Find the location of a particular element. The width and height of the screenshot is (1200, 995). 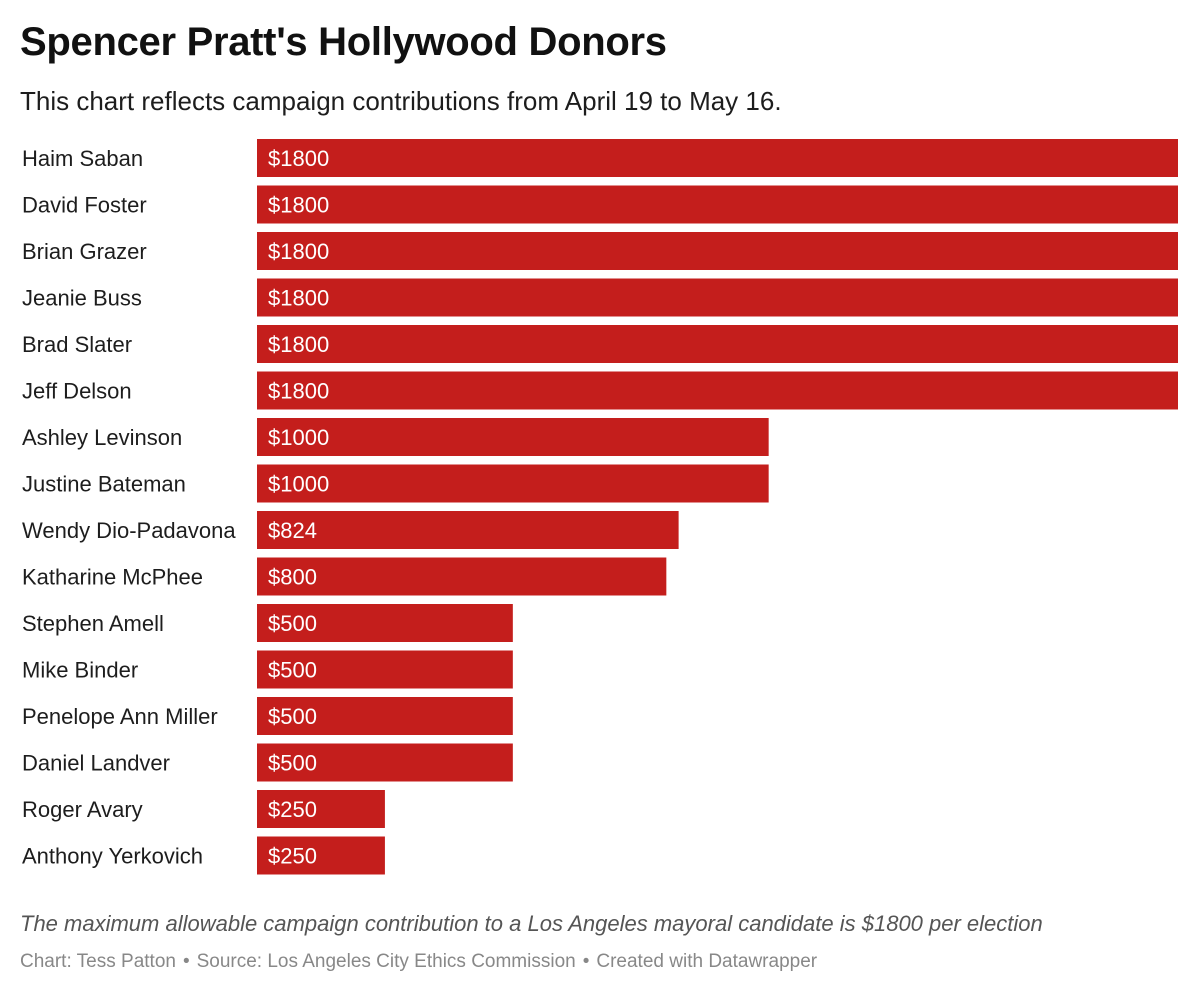

bar-row: Daniel Landver $500 is located at coordinates (267, 762).